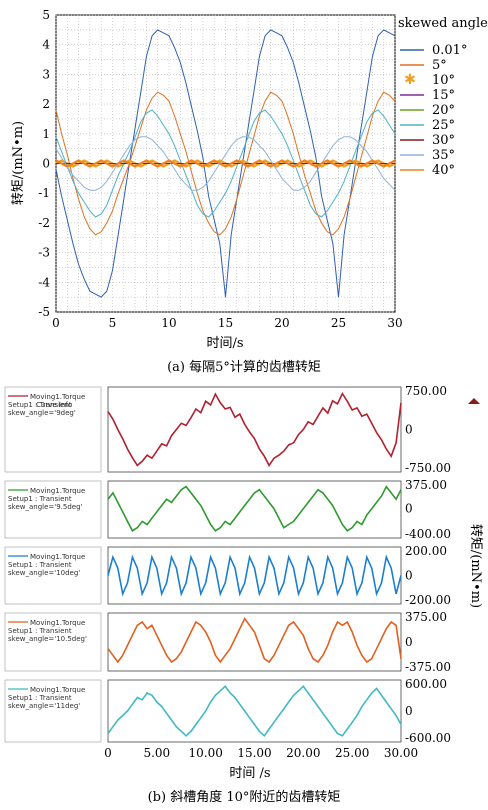  What do you see at coordinates (46, 15) in the screenshot?
I see `top-ytick-label: 5` at bounding box center [46, 15].